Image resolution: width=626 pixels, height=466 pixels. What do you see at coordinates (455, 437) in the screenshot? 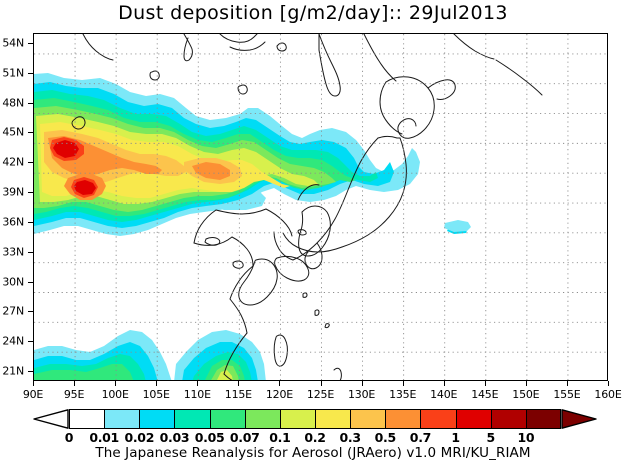
I see `colorbar-tick-label: 1` at bounding box center [455, 437].